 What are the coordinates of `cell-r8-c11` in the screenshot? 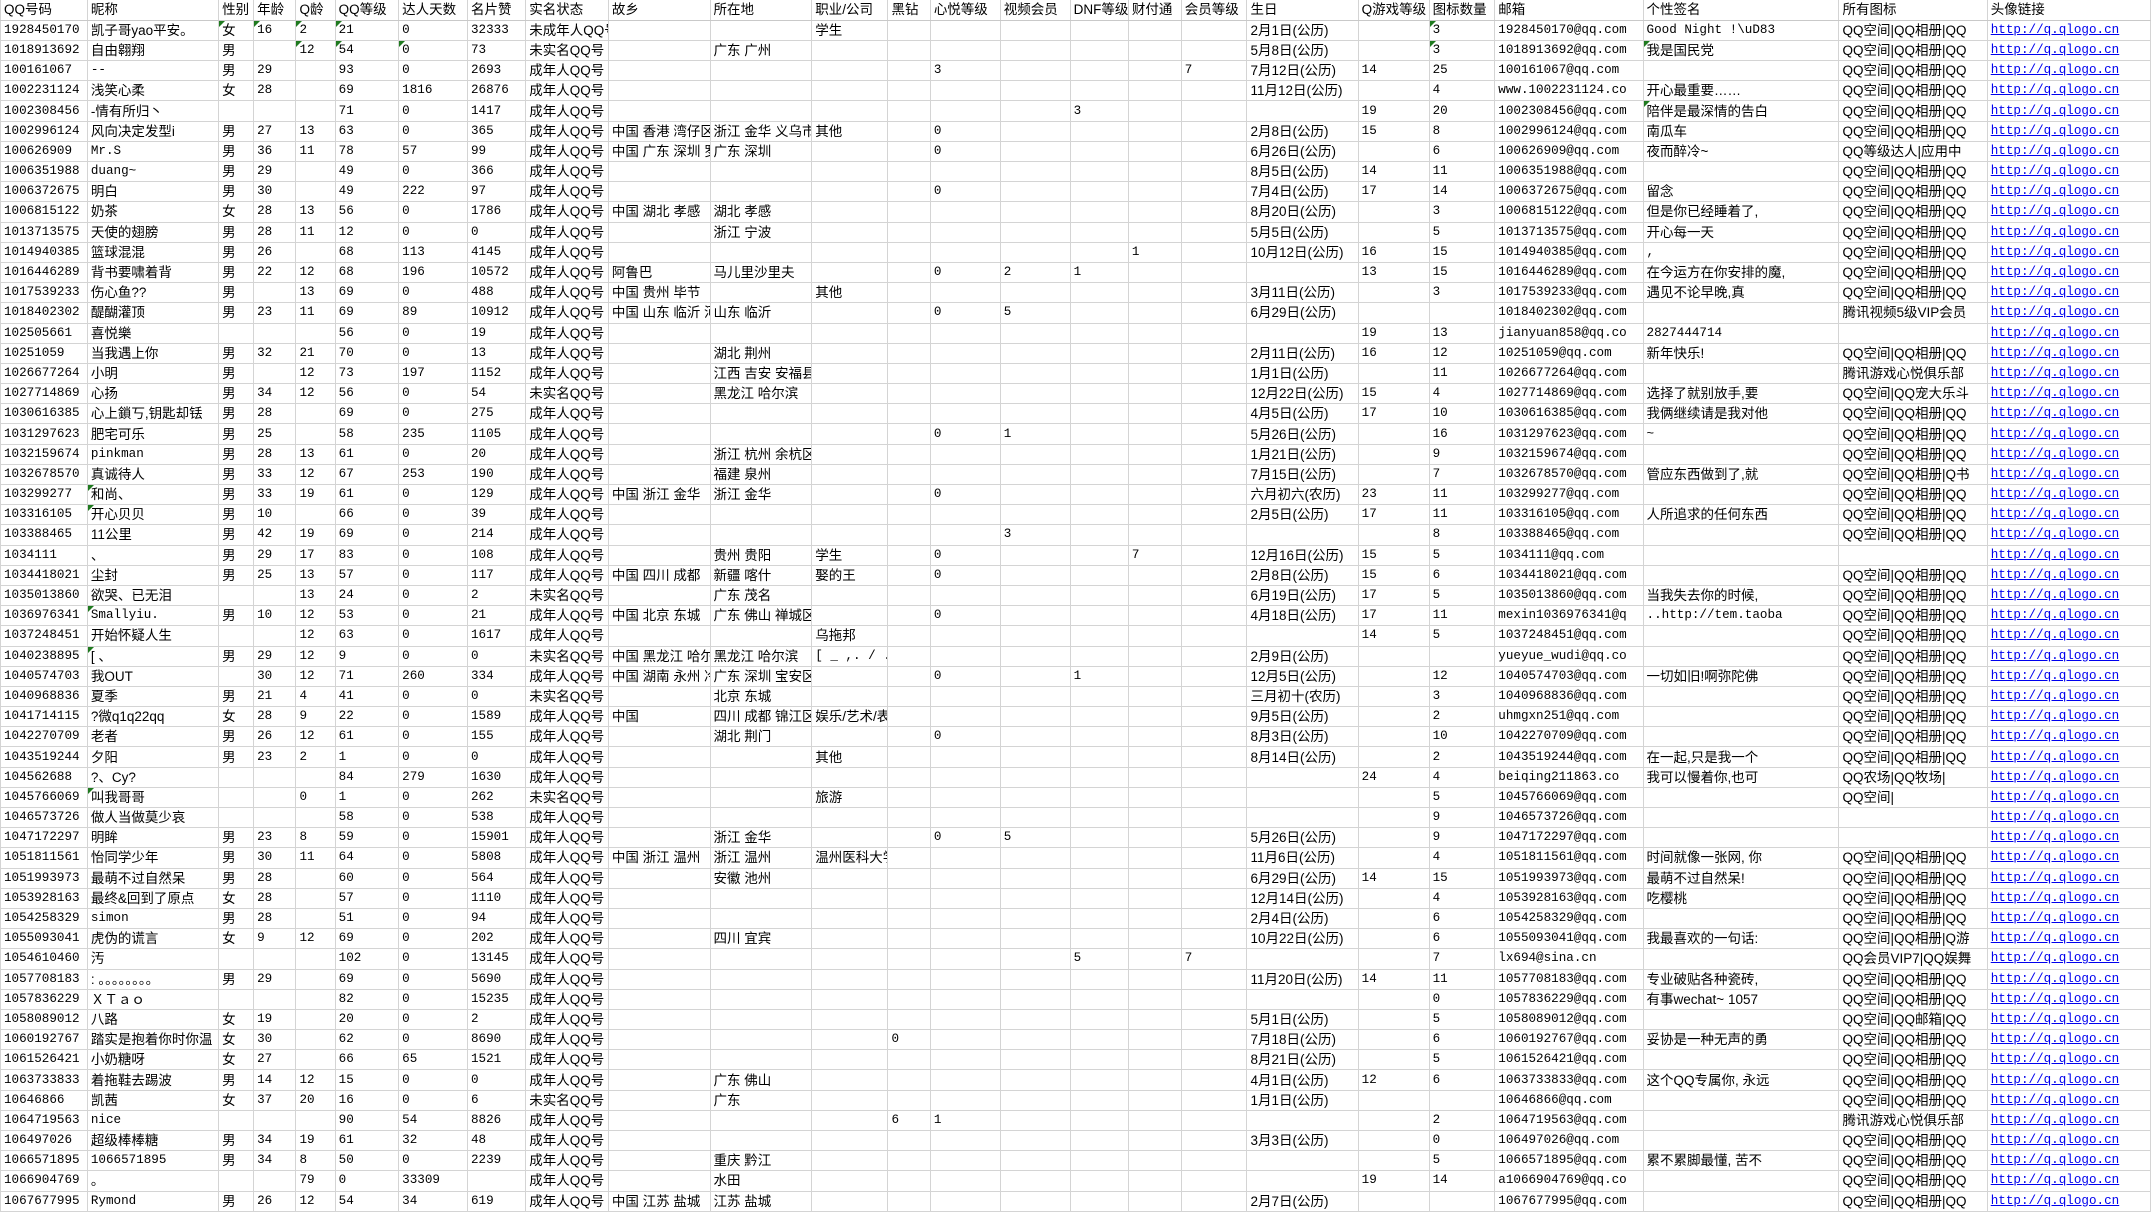 It's located at (850, 192).